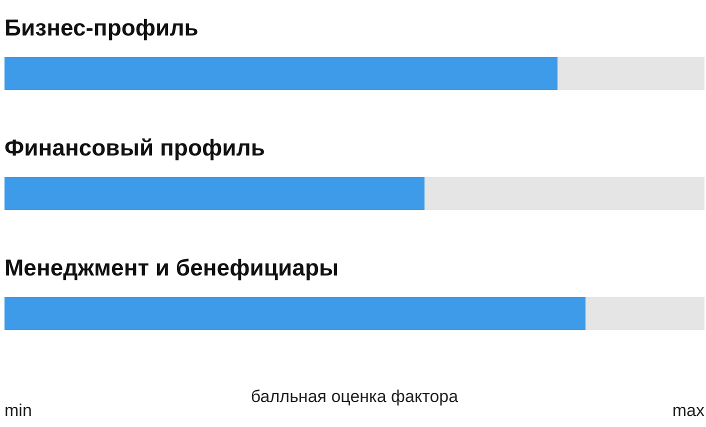 The width and height of the screenshot is (706, 427). Describe the element at coordinates (135, 147) in the screenshot. I see `y-tick-label: Финансовый профиль` at that location.